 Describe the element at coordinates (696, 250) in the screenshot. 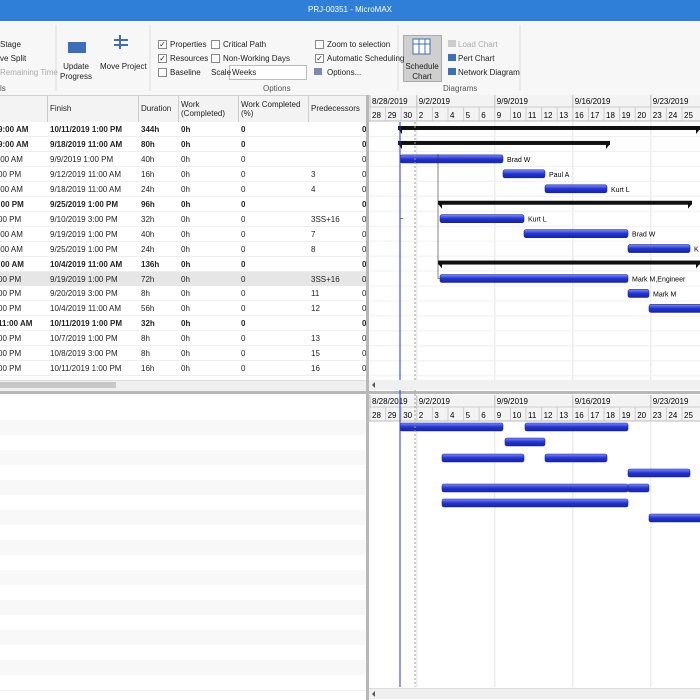

I see `bar-label: K` at that location.